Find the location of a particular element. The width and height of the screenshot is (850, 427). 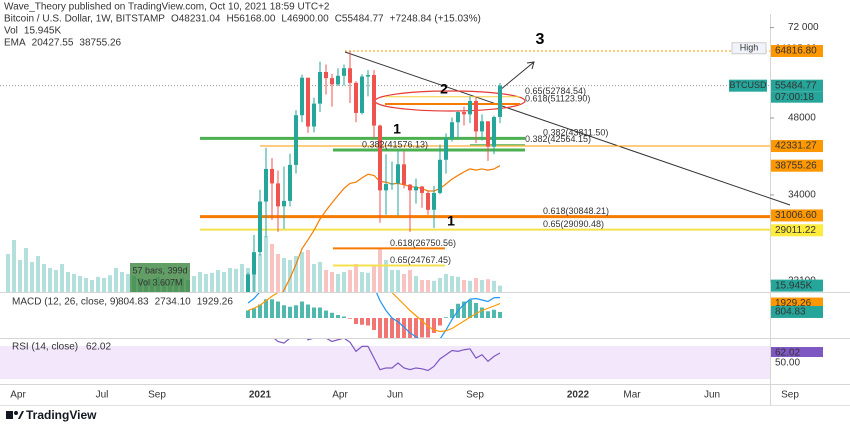

header-text: H56168.00 is located at coordinates (250, 19).